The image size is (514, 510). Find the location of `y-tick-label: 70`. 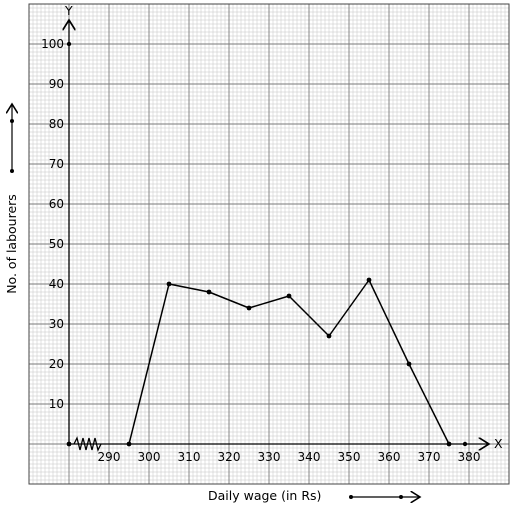

y-tick-label: 70 is located at coordinates (56, 164).